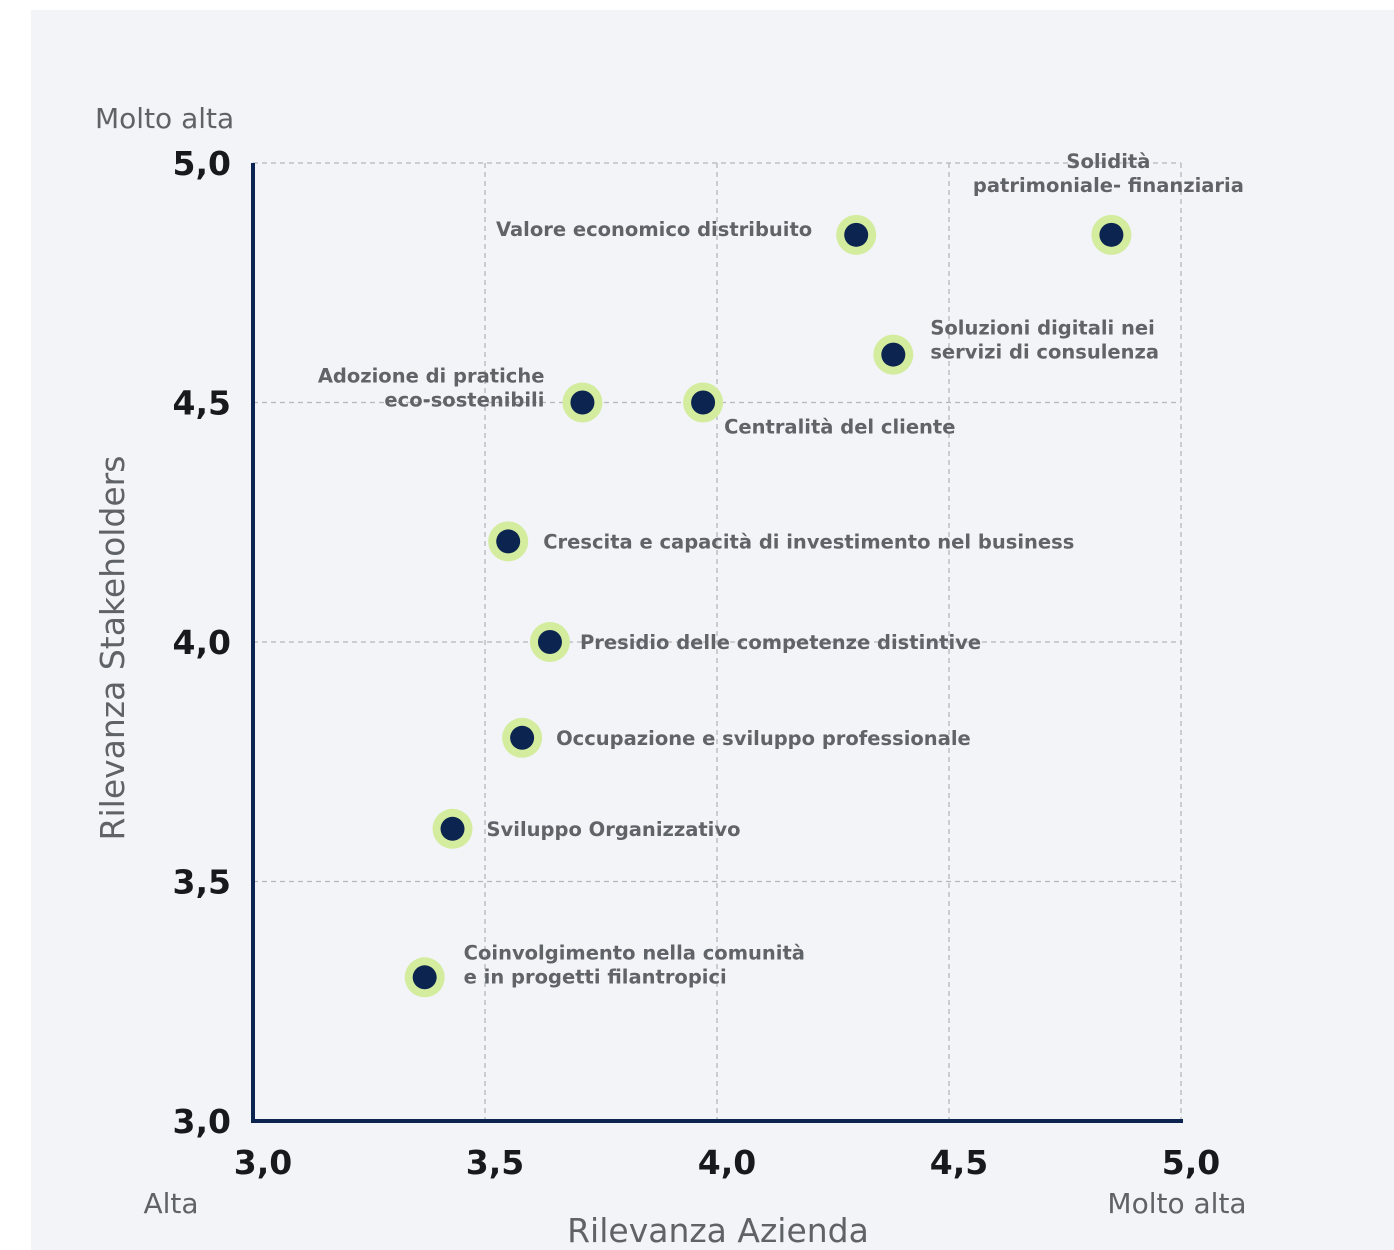 This screenshot has height=1250, width=1394. I want to click on x-tick-label: 4,5, so click(959, 1162).